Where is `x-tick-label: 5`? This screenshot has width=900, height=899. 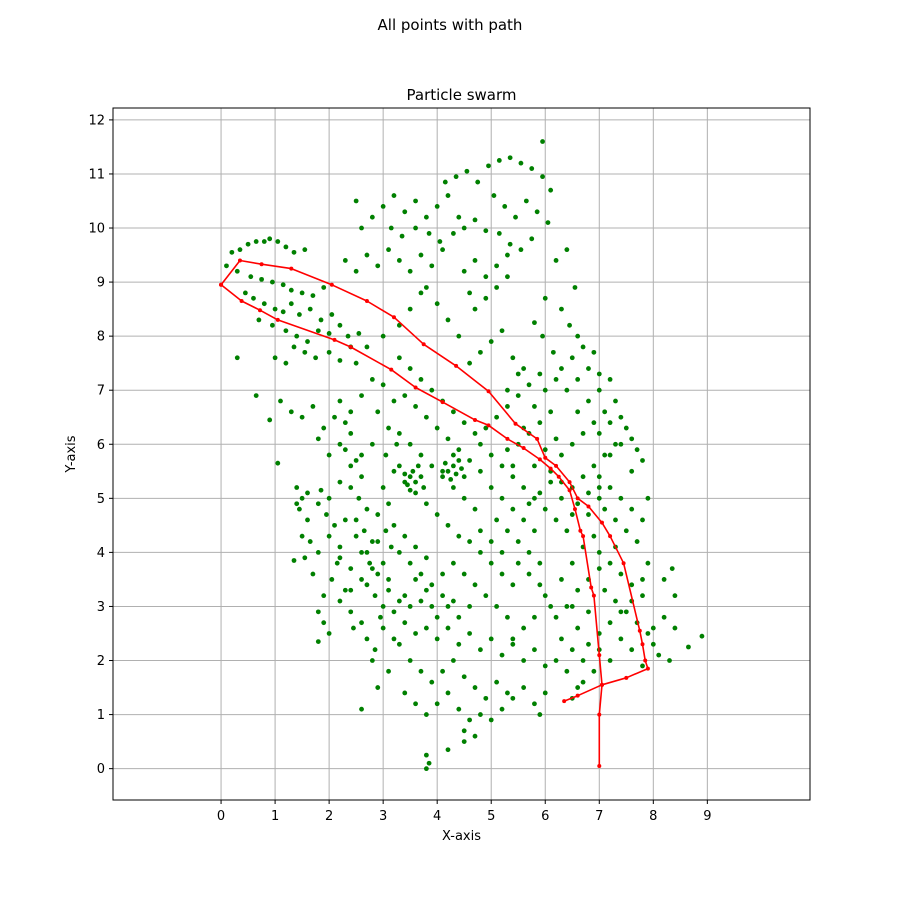
x-tick-label: 5 is located at coordinates (491, 816).